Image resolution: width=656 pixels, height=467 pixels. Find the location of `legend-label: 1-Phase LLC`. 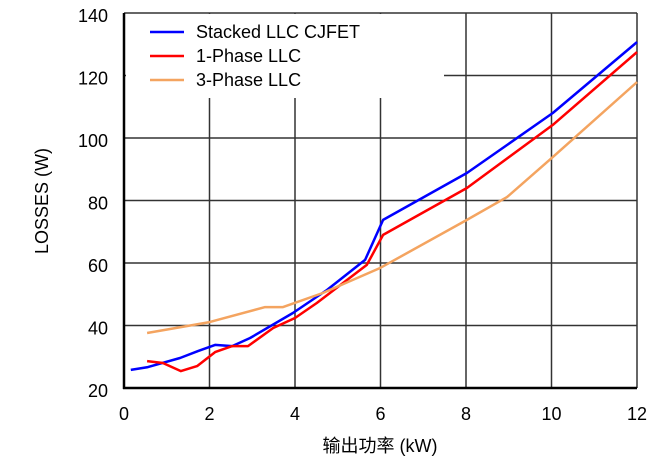

legend-label: 1-Phase LLC is located at coordinates (248, 56).